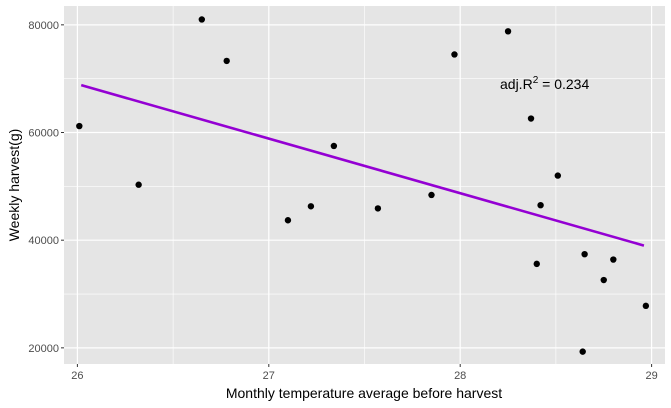 Image resolution: width=671 pixels, height=408 pixels. Describe the element at coordinates (14, 185) in the screenshot. I see `y-axis-title: Weekly harvest(g)` at that location.